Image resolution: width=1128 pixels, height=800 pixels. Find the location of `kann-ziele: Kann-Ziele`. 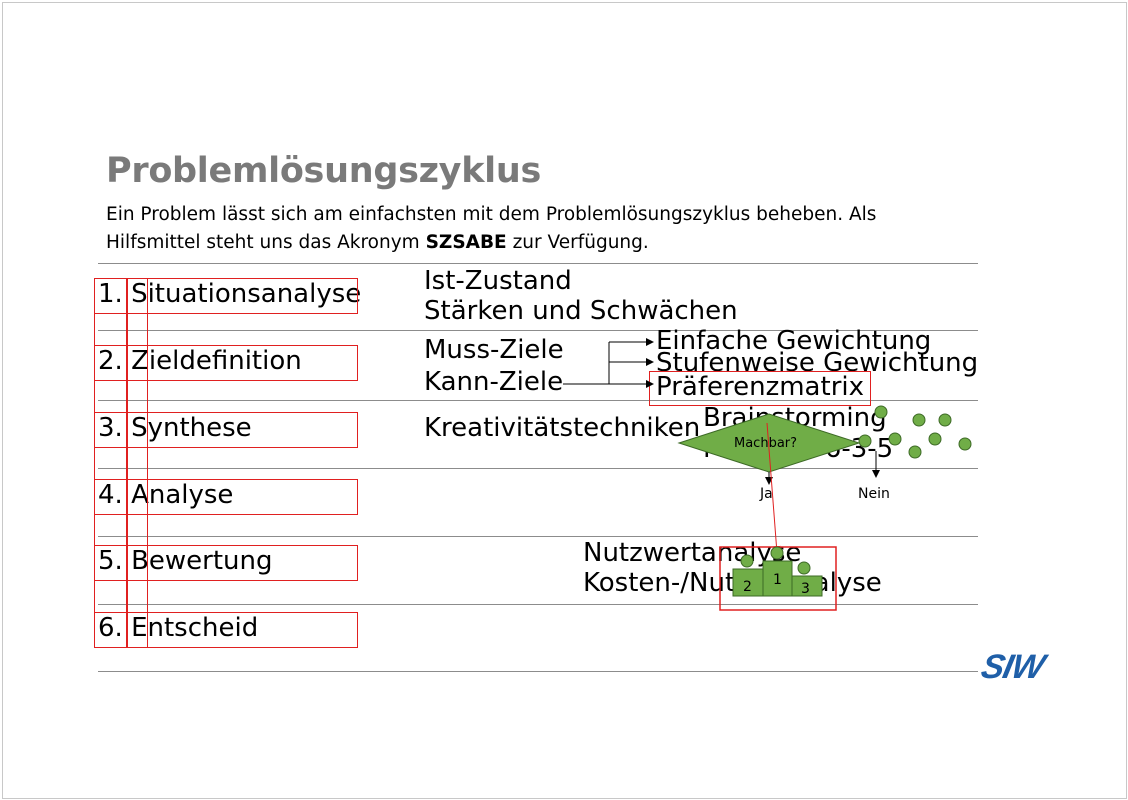

kann-ziele: Kann-Ziele is located at coordinates (494, 382).